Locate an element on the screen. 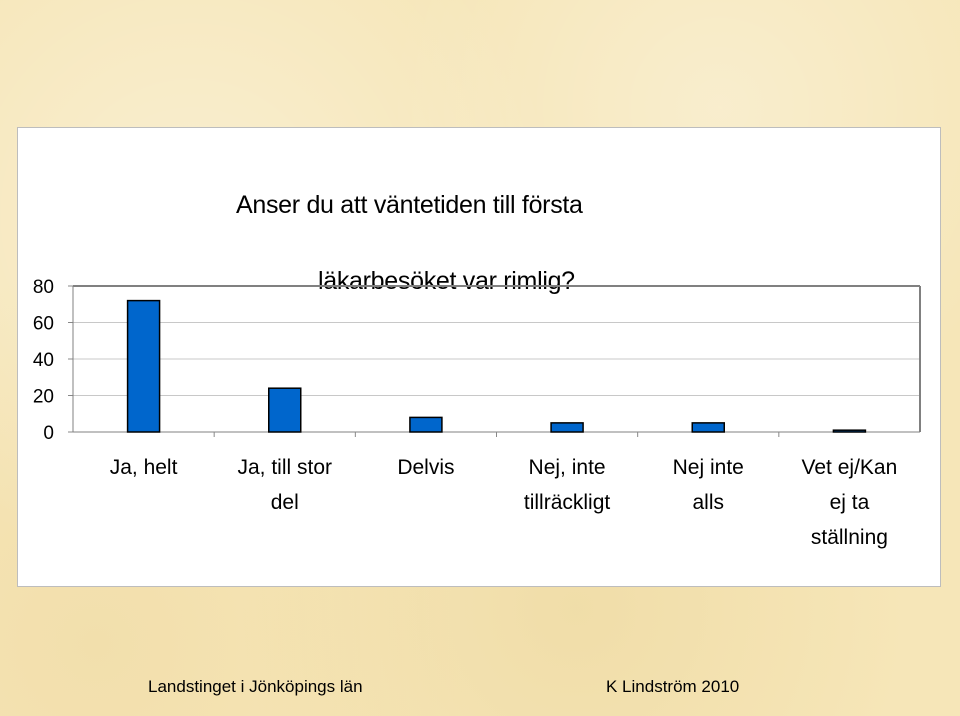 This screenshot has width=960, height=716. x-tick-label: alls is located at coordinates (708, 502).